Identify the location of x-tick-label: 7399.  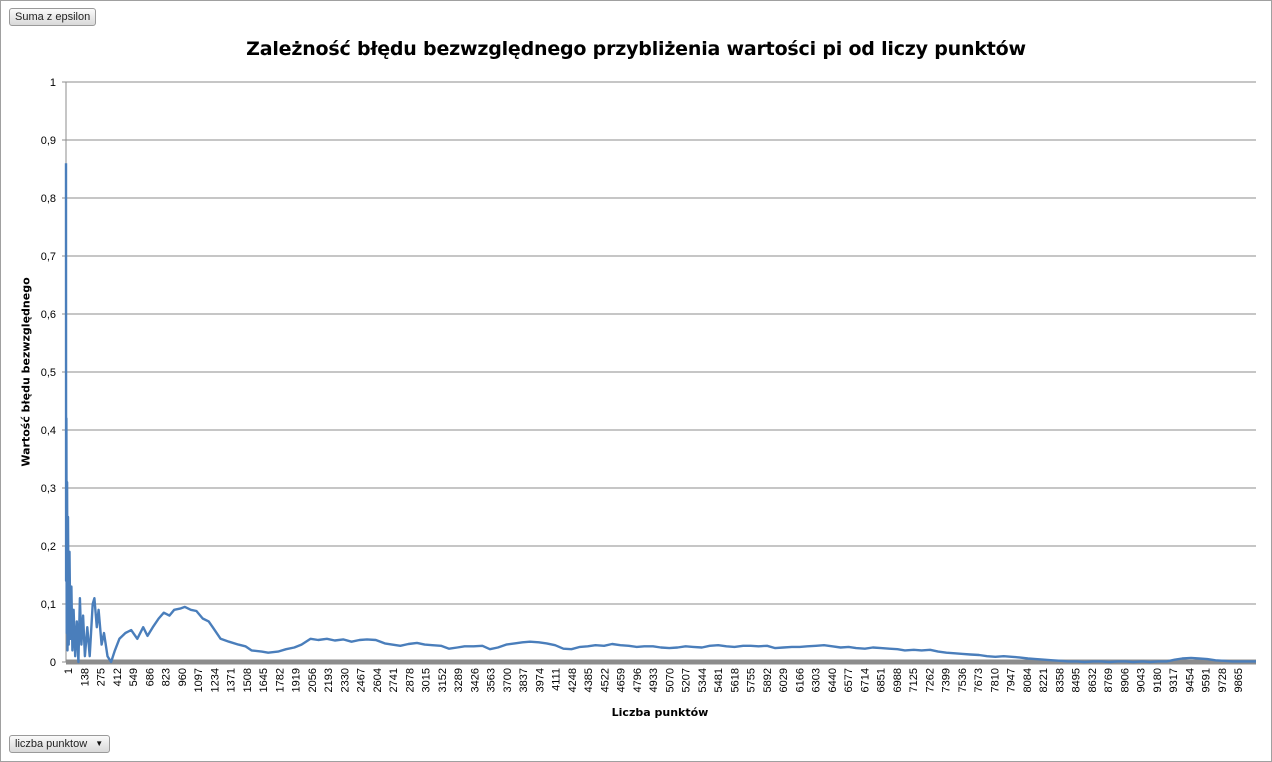
(947, 680).